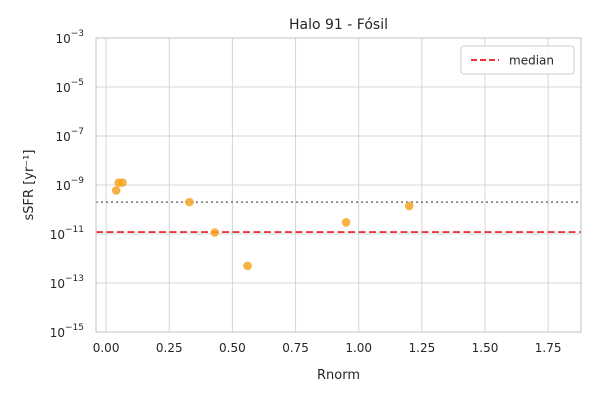 The image size is (600, 400). Describe the element at coordinates (422, 348) in the screenshot. I see `x-tick-label: 1.25` at that location.